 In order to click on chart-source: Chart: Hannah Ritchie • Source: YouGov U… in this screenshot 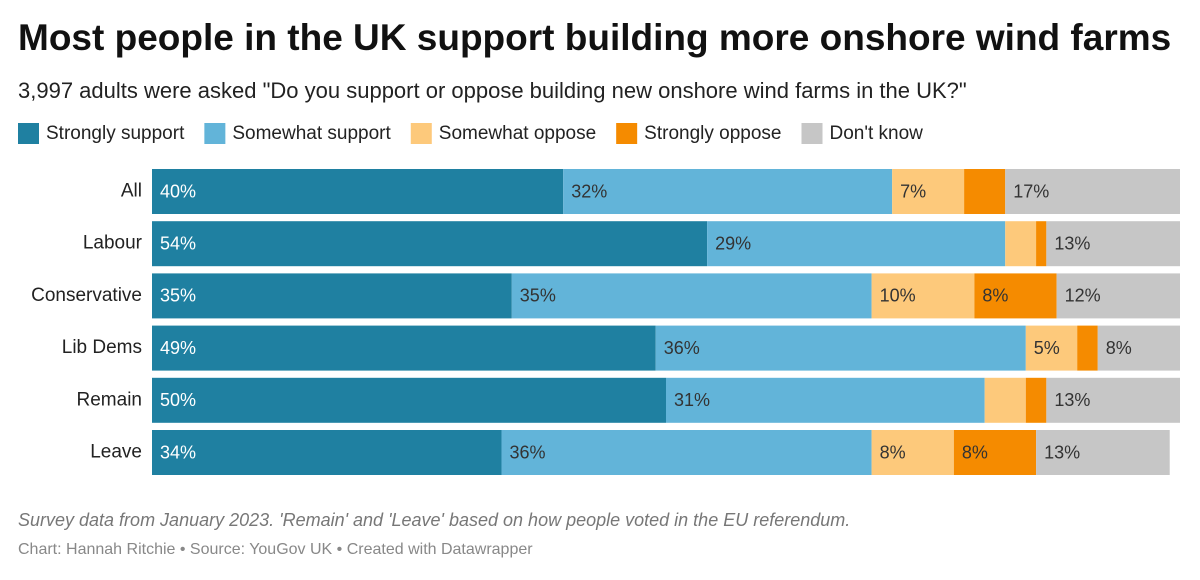, I will do `click(275, 549)`.